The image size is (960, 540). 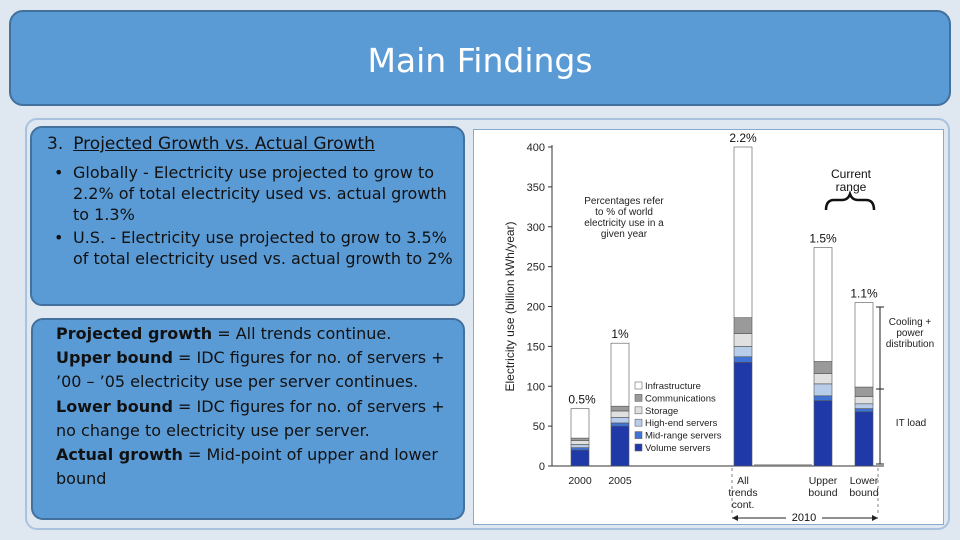 What do you see at coordinates (624, 223) in the screenshot?
I see `percent-note-line: electricity use in a` at bounding box center [624, 223].